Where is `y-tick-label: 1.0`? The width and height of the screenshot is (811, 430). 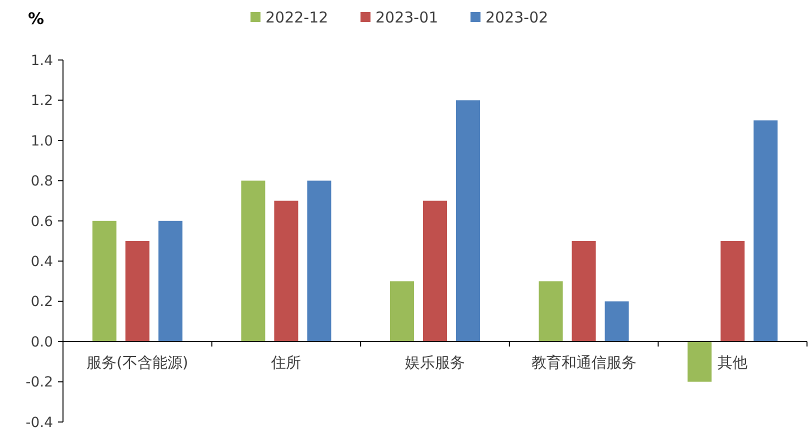 y-tick-label: 1.0 is located at coordinates (41, 141).